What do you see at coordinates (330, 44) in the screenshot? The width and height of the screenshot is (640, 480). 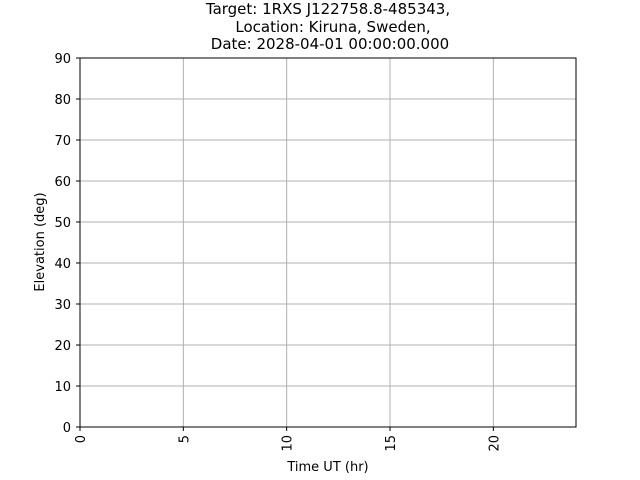 I see `title-line-3: Date: 2028-04-01 00:00:00.000` at bounding box center [330, 44].